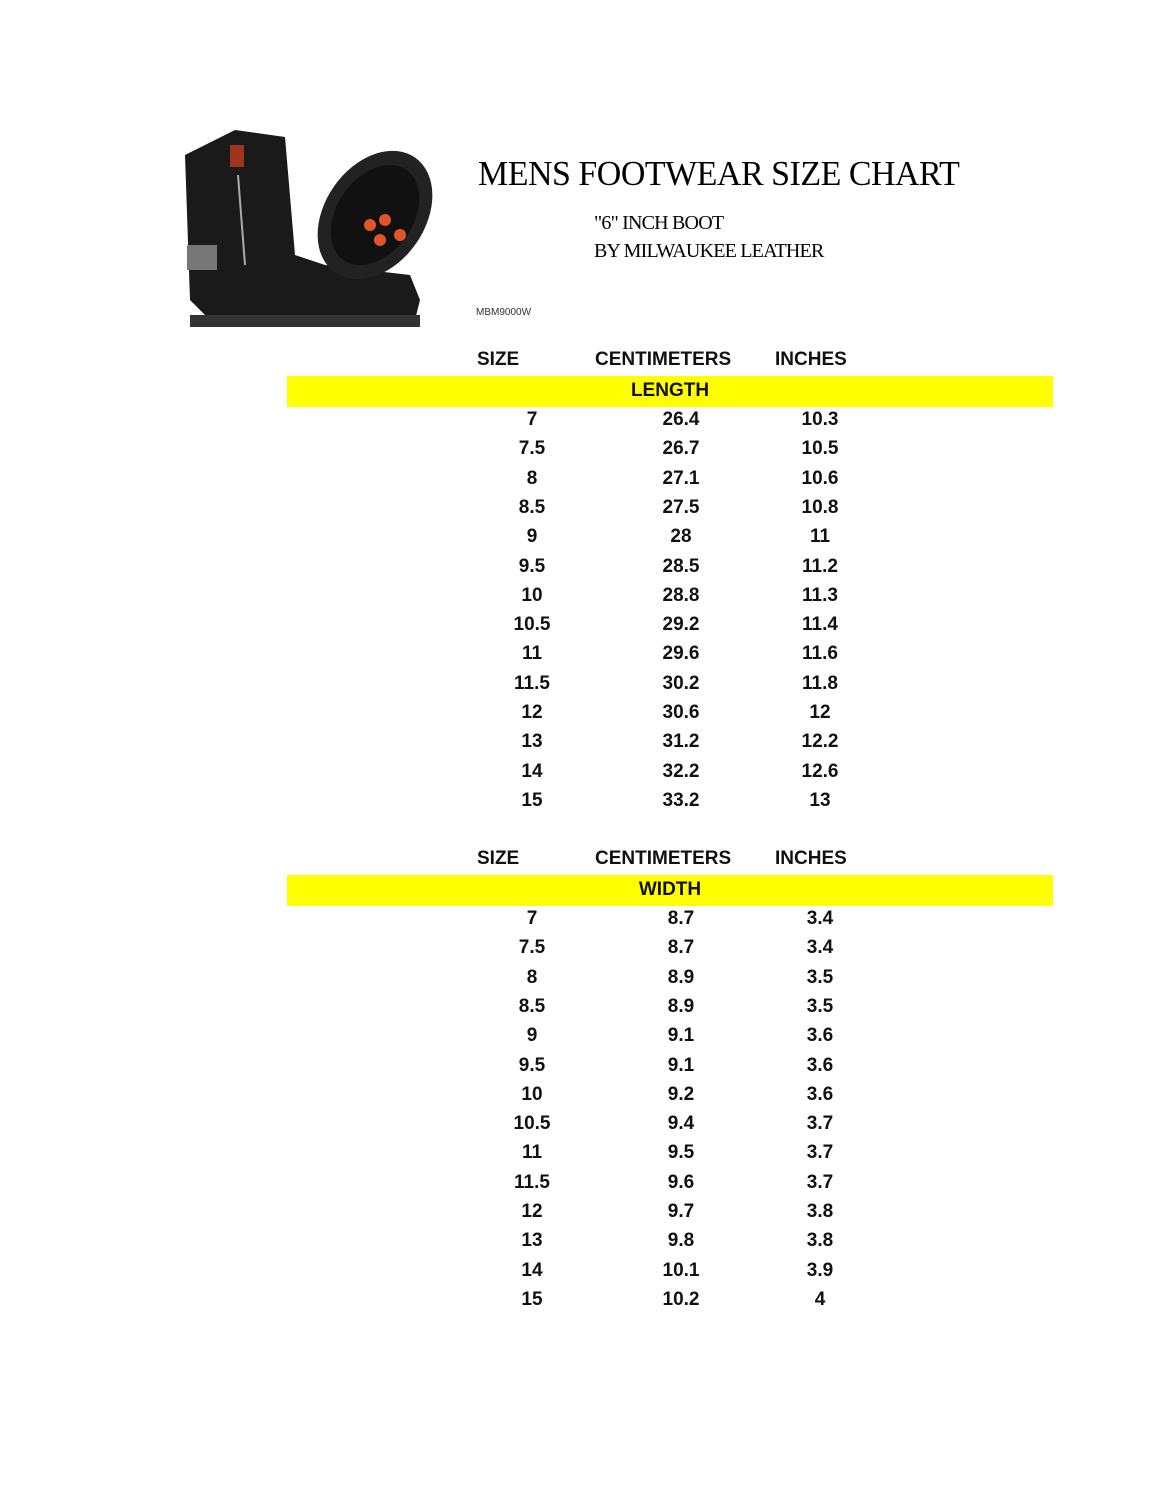 This screenshot has height=1500, width=1159. Describe the element at coordinates (820, 419) in the screenshot. I see `inches-cell: 10.3` at that location.